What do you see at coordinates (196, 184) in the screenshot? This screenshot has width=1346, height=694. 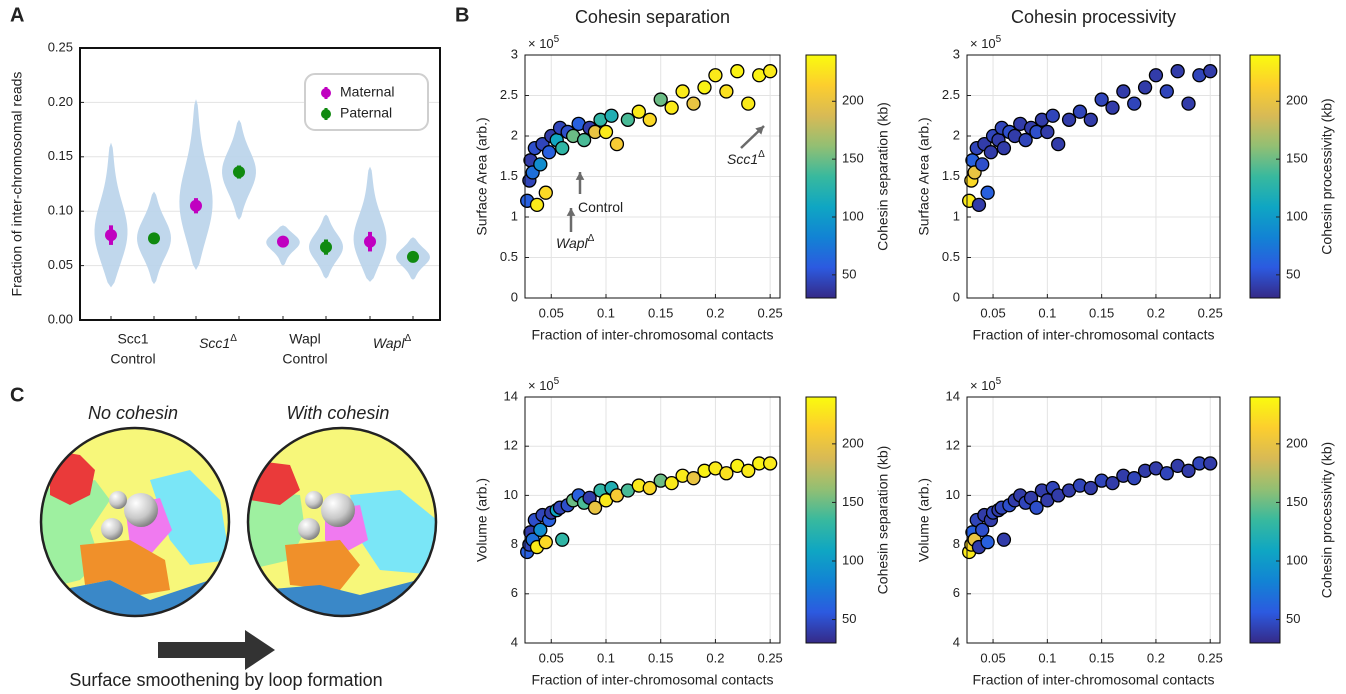 I see `violin` at bounding box center [196, 184].